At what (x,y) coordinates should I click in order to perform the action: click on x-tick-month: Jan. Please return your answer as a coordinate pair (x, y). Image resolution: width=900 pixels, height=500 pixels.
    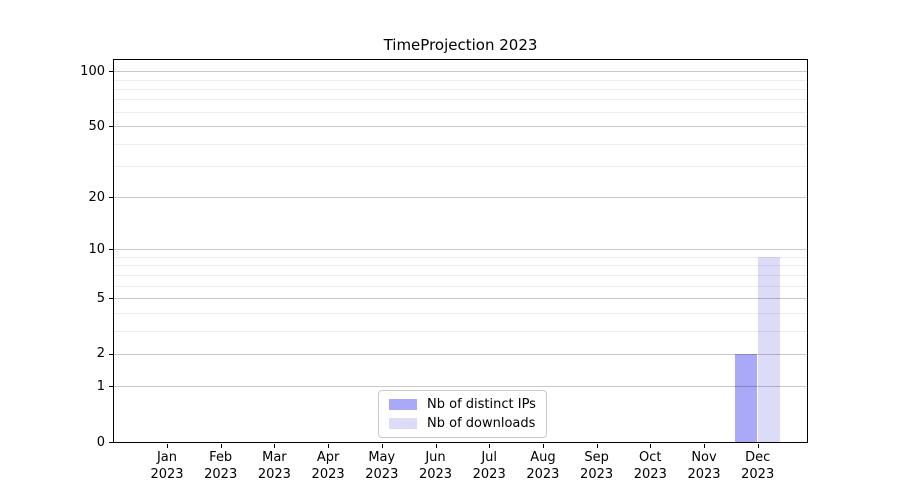
    Looking at the image, I should click on (167, 457).